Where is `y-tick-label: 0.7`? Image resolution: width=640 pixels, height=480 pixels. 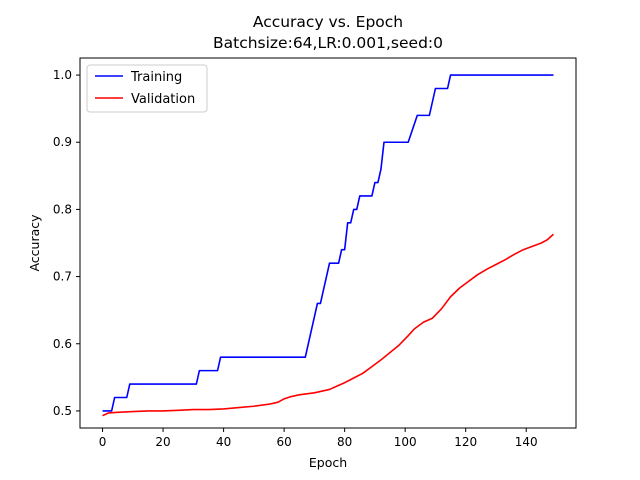 y-tick-label: 0.7 is located at coordinates (62, 277).